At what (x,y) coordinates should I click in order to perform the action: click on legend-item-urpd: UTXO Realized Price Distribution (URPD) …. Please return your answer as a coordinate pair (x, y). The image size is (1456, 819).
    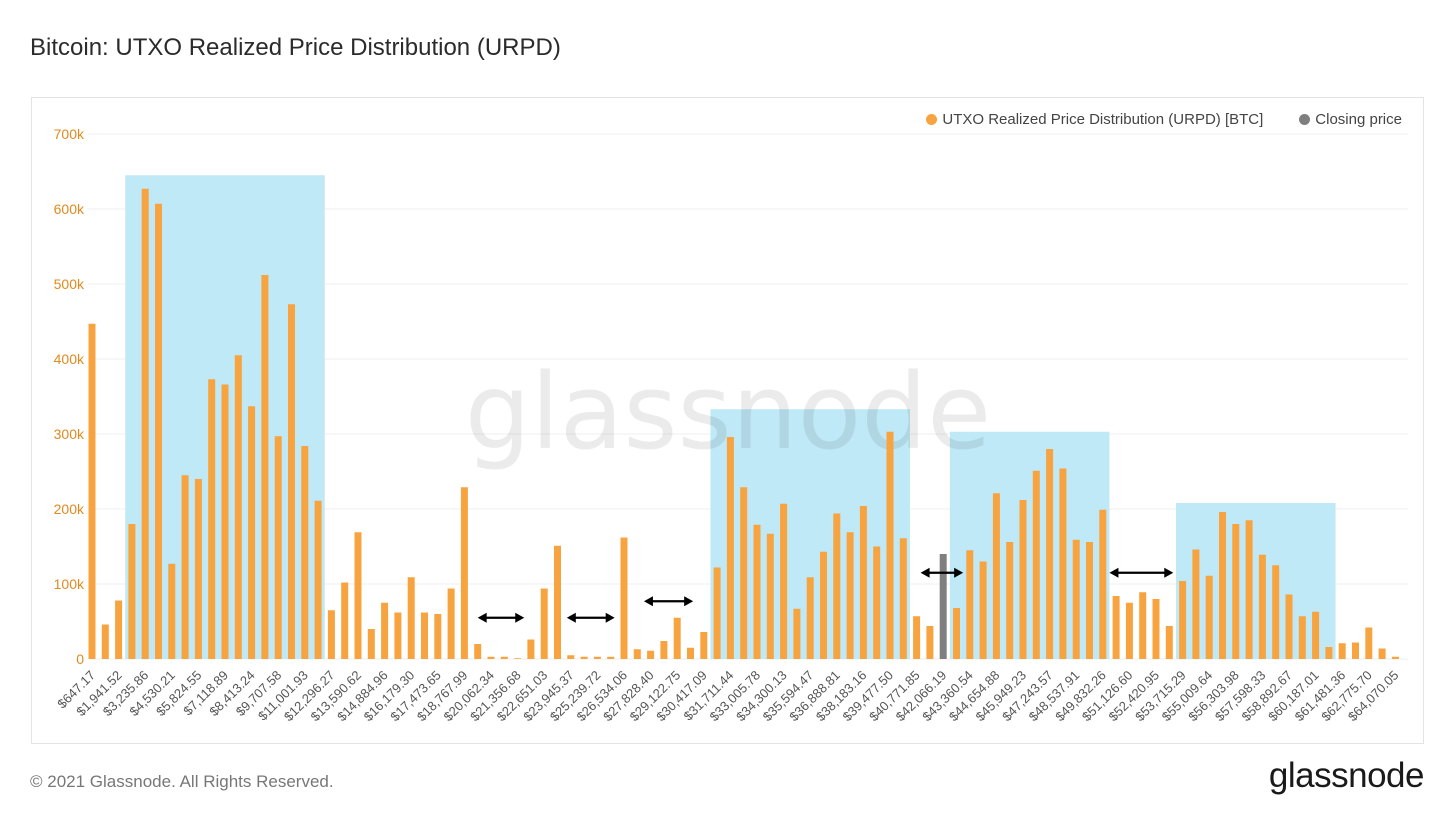
    Looking at the image, I should click on (1094, 119).